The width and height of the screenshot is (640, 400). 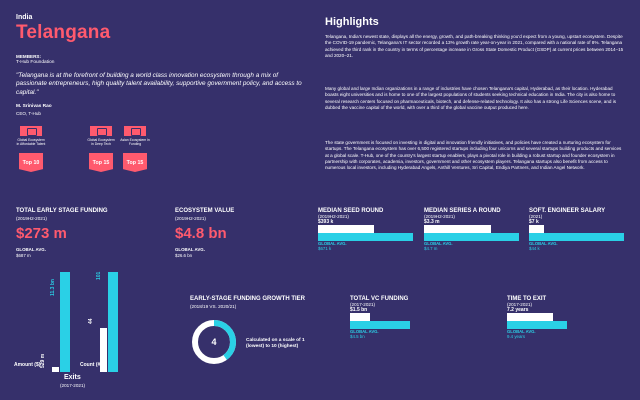 I want to click on ranking-funding: Asian Ecosystem in Funding Top 15, so click(x=135, y=149).